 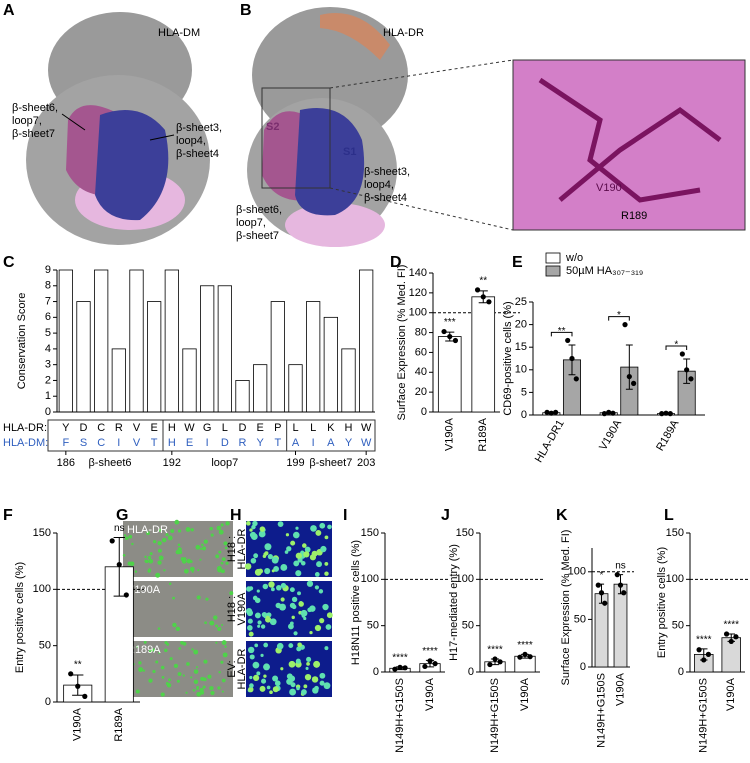 I want to click on microscopy-h, so click(x=288, y=608).